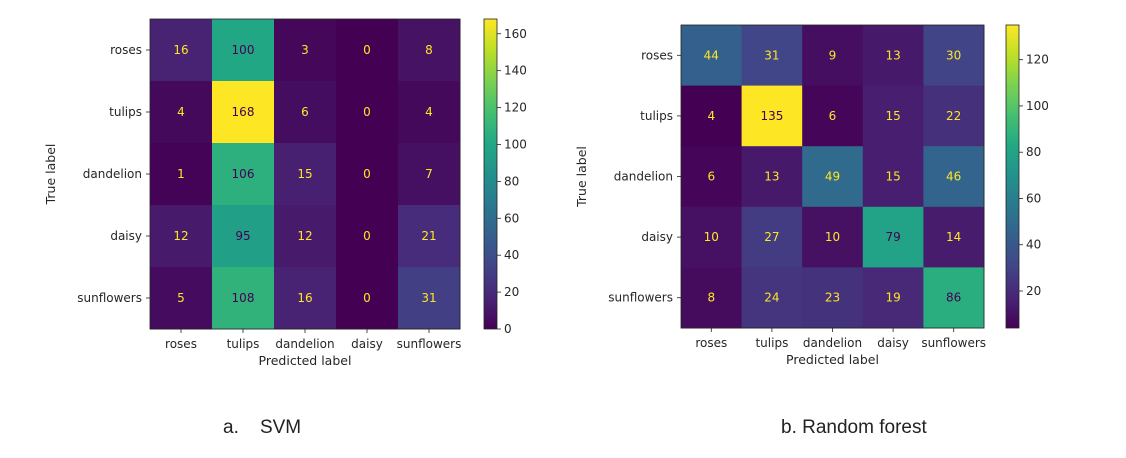 Image resolution: width=1126 pixels, height=458 pixels. I want to click on cell-value-daisy-roses: 12, so click(180, 236).